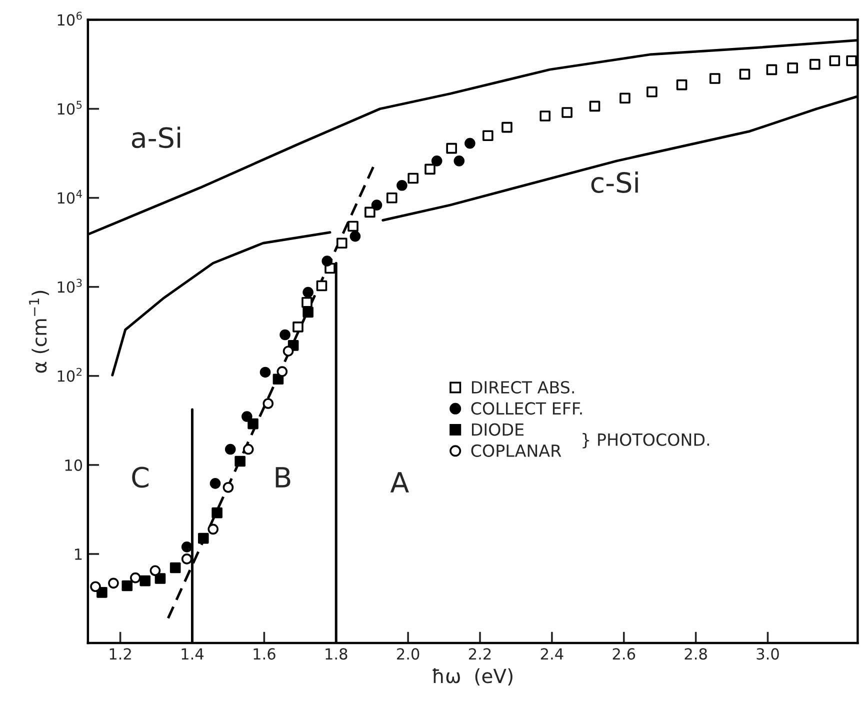 The image size is (862, 707). Describe the element at coordinates (156, 137) in the screenshot. I see `annotation: a-Si` at that location.